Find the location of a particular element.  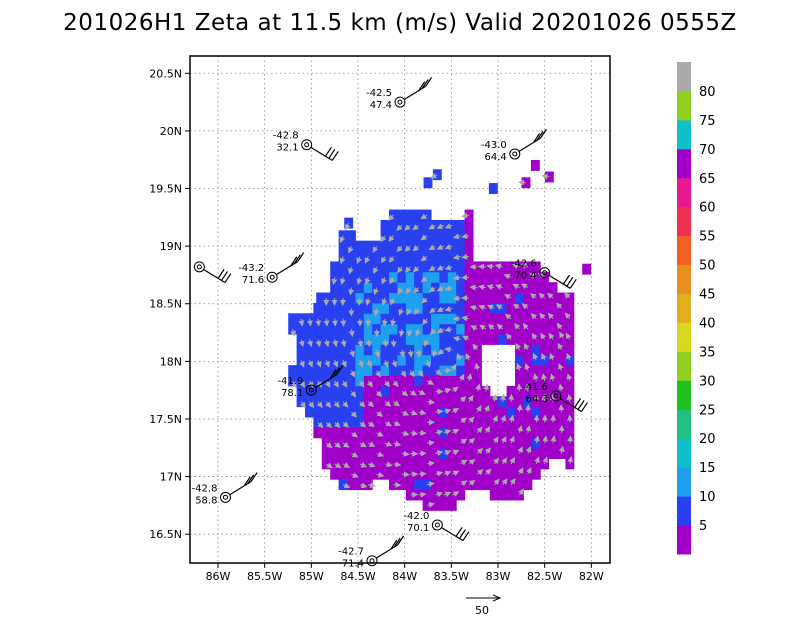

station-speed: 71.6 is located at coordinates (253, 280).